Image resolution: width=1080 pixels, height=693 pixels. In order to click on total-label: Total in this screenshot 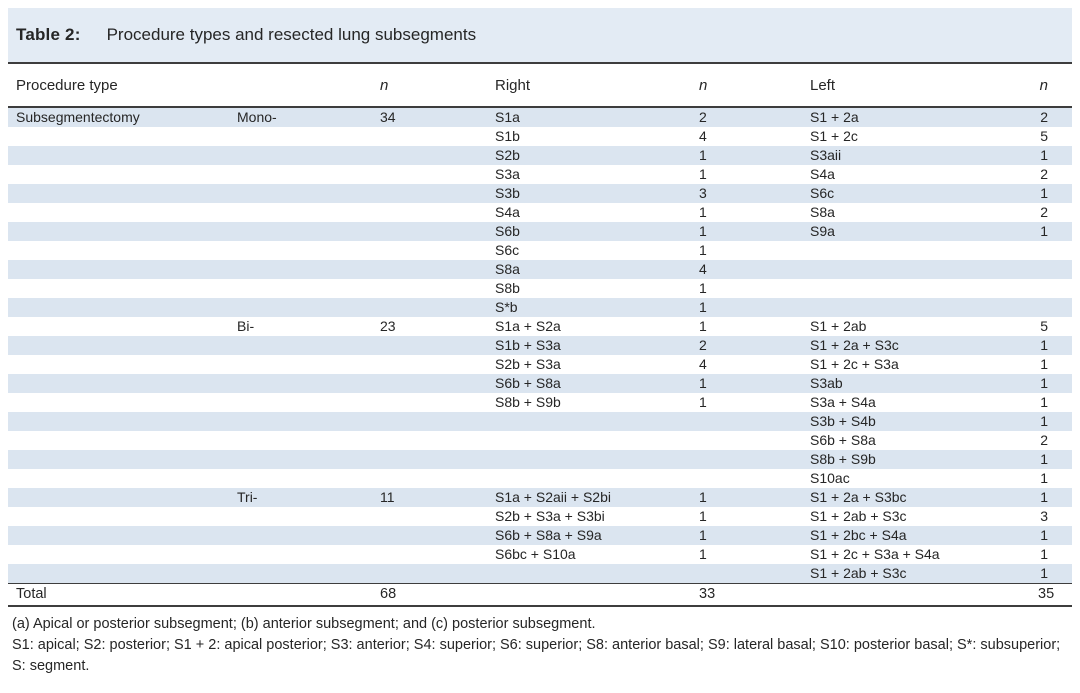, I will do `click(31, 594)`.